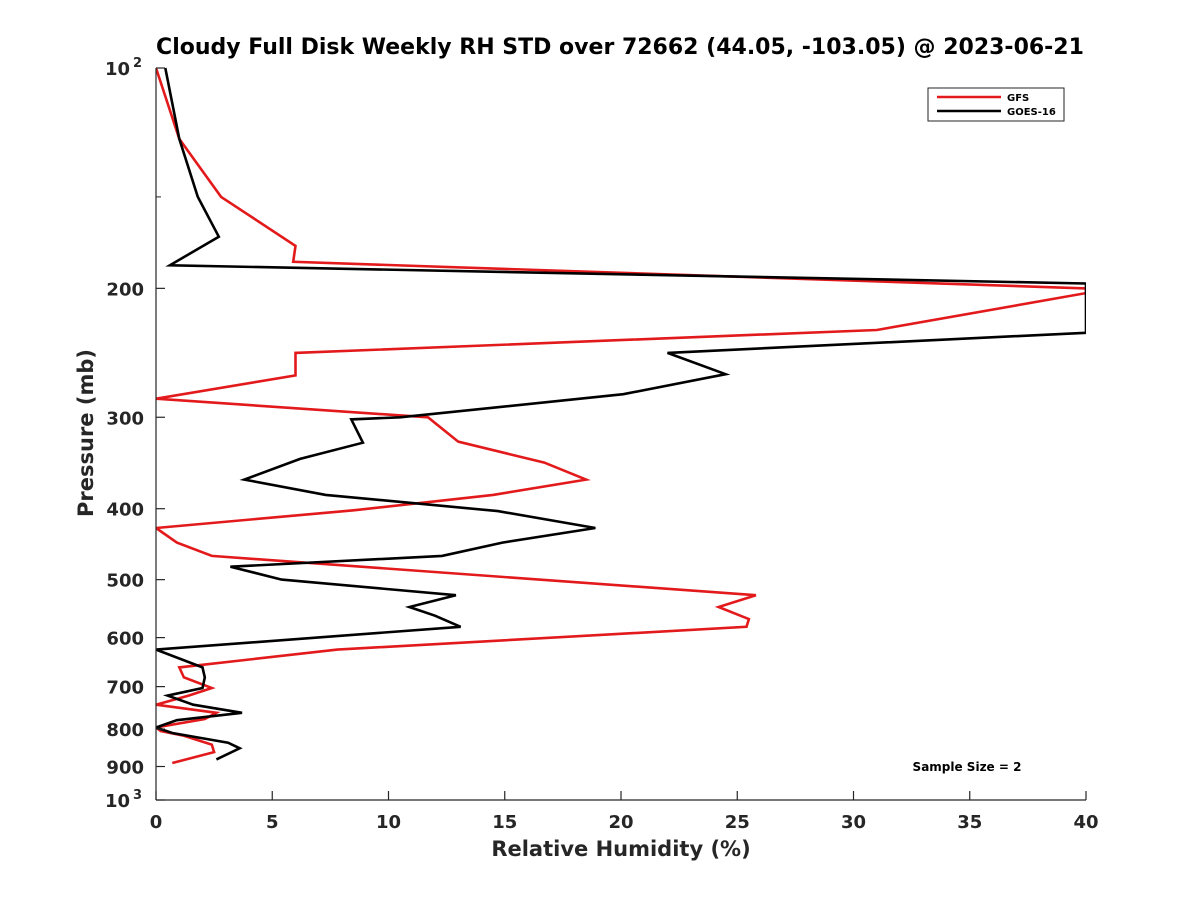 This screenshot has height=905, width=1200. Describe the element at coordinates (737, 822) in the screenshot. I see `x-tick-label: 25` at that location.